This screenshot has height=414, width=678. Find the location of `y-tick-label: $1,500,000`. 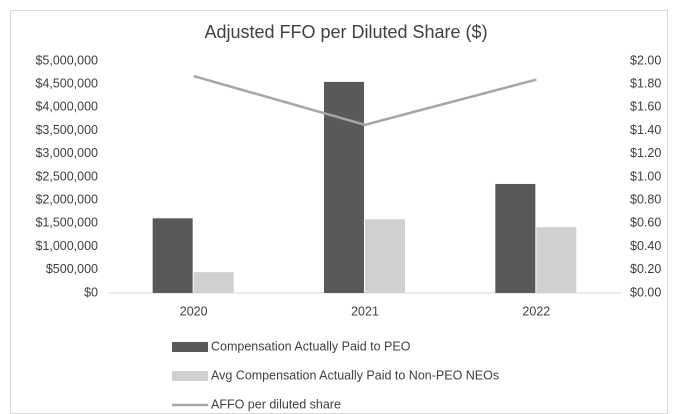

y-tick-label: $1,500,000 is located at coordinates (66, 223).